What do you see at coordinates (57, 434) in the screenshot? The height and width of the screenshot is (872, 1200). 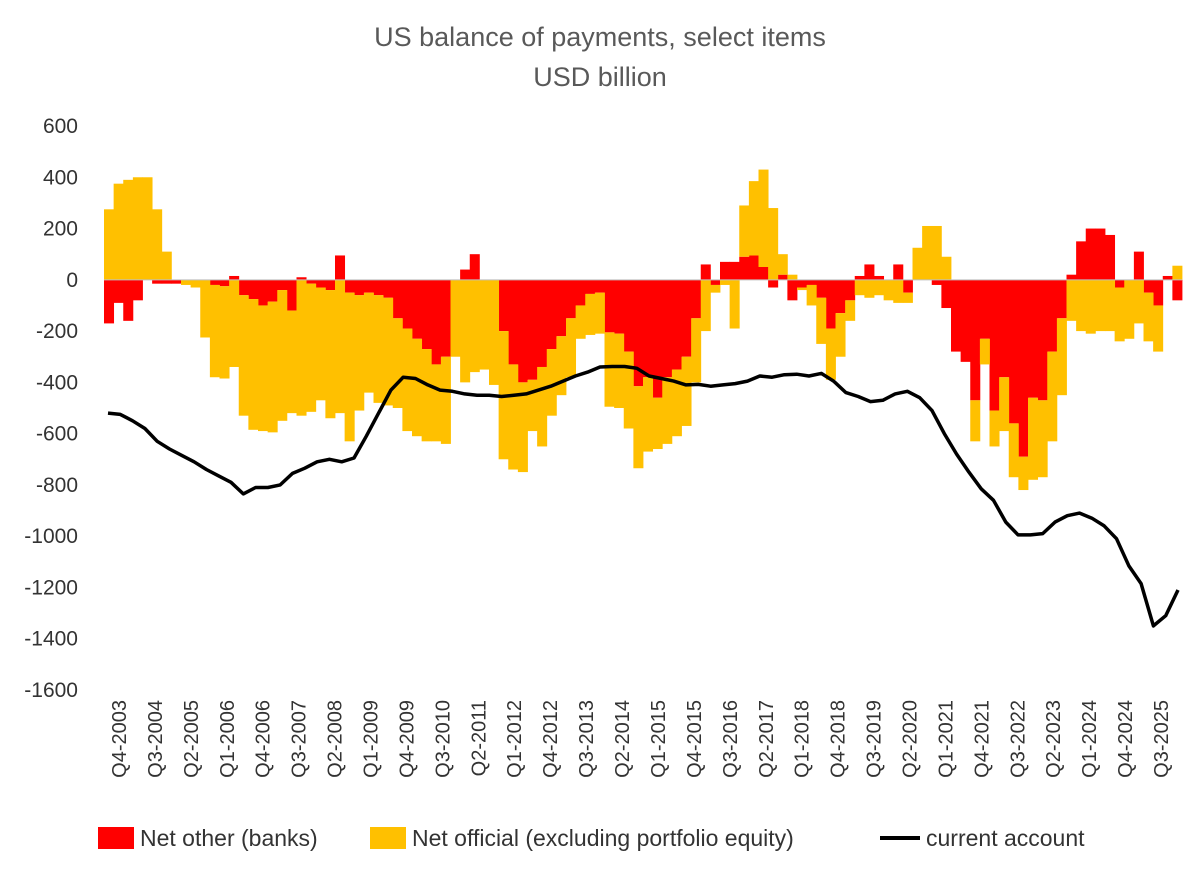 I see `y-tick-label: -600` at bounding box center [57, 434].